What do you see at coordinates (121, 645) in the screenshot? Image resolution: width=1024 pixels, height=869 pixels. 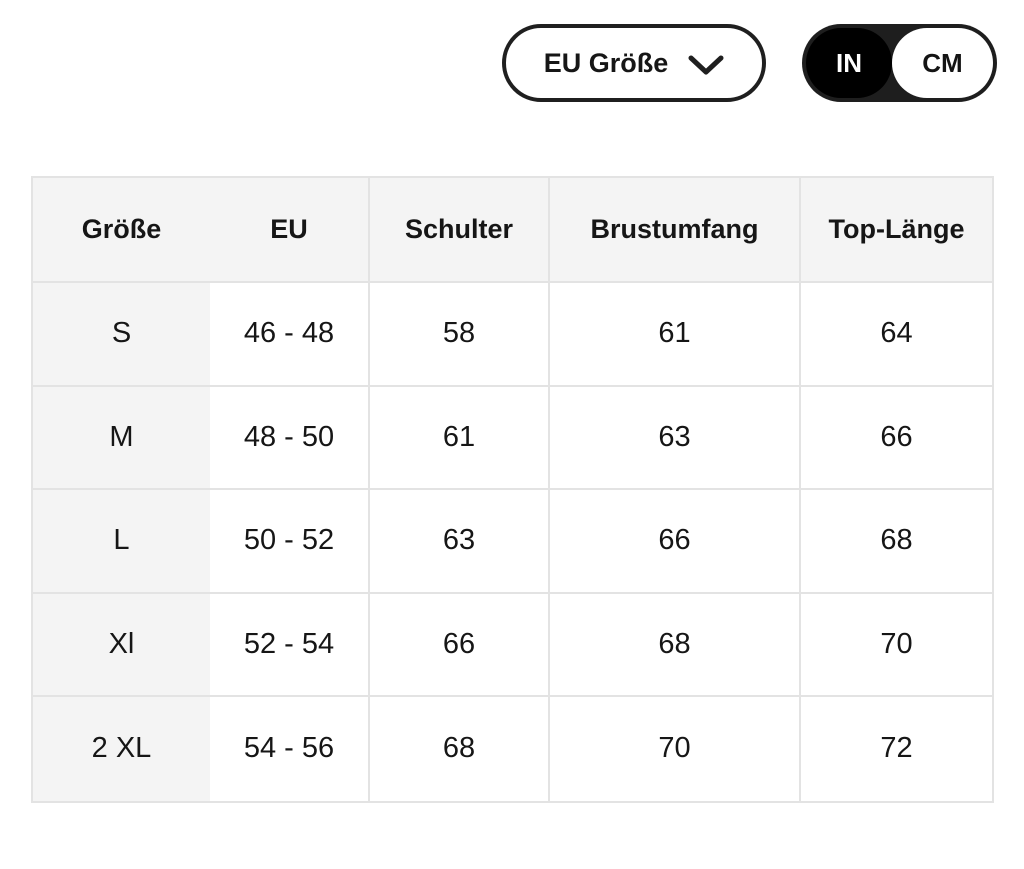 I see `size-label-cell: Xl` at bounding box center [121, 645].